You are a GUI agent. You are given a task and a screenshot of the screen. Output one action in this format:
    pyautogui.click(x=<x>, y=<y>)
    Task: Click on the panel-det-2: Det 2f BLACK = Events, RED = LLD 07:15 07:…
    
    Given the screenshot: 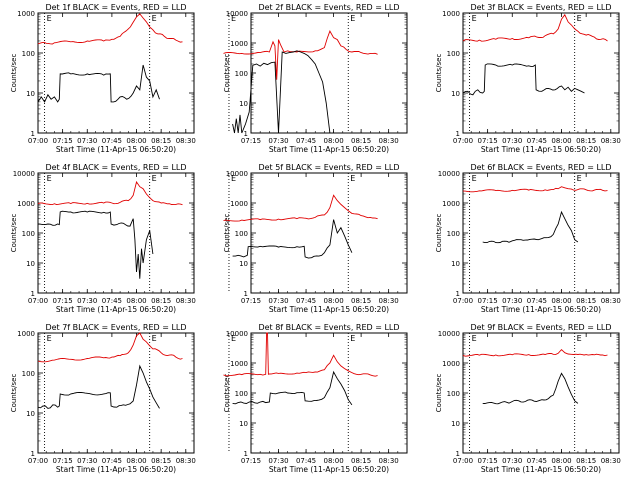 What is the action you would take?
    pyautogui.click(x=315, y=78)
    